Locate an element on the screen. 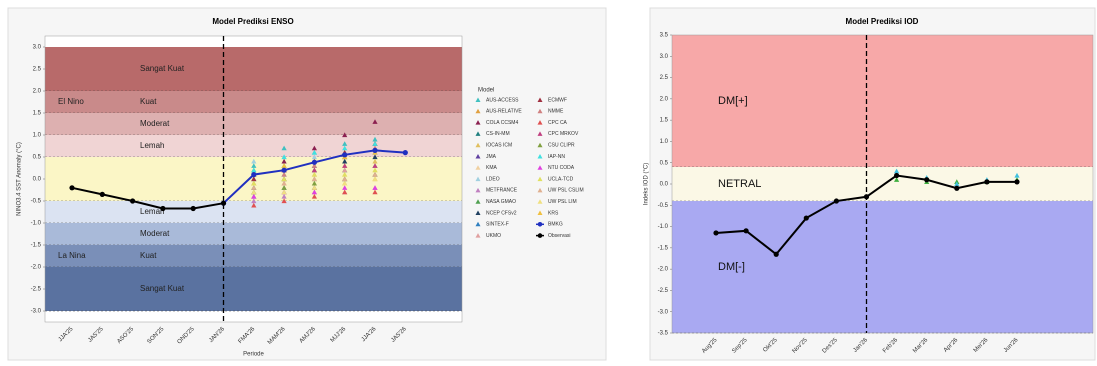 Image resolution: width=1097 pixels, height=366 pixels. legend-label: COLA CCSM4 is located at coordinates (502, 123).